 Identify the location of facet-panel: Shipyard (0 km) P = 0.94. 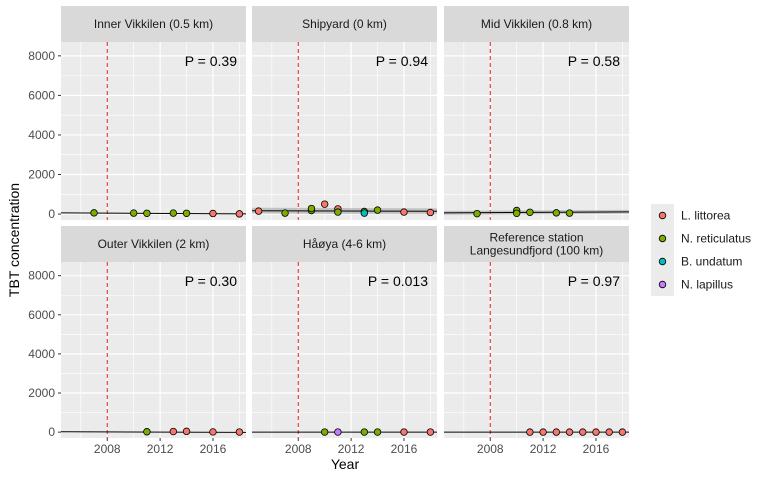
(344, 113).